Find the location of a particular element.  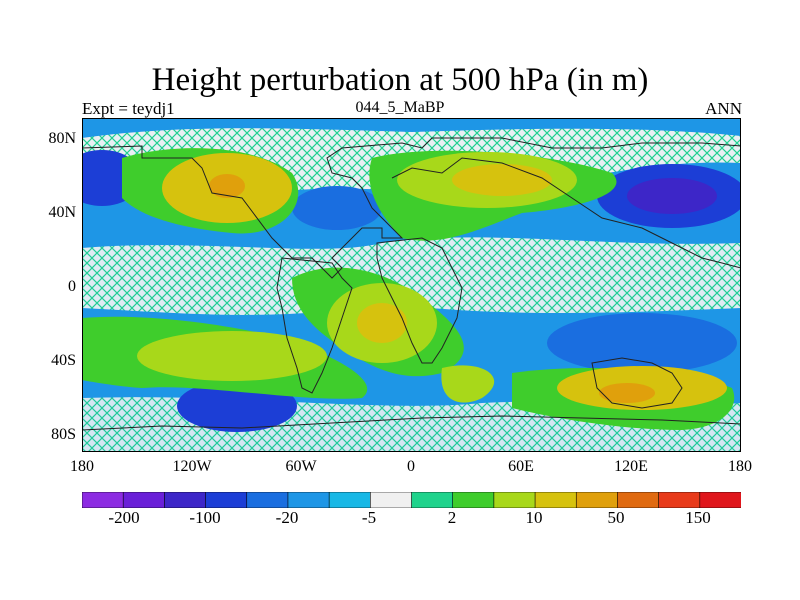

high-south-atlantic is located at coordinates (468, 384).